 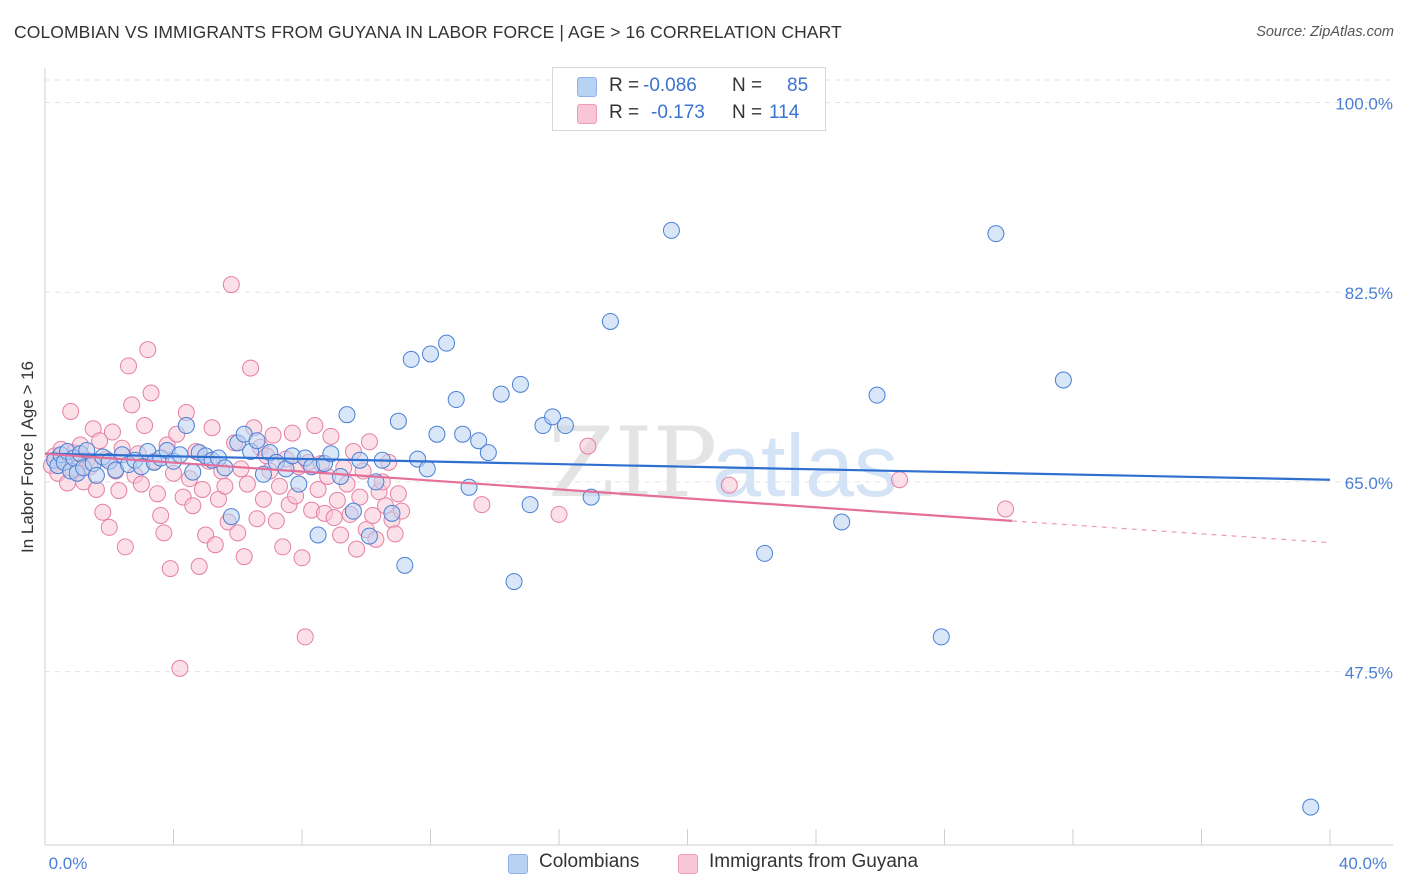 What do you see at coordinates (589, 861) in the screenshot?
I see `bottom-legend-label: Colombians` at bounding box center [589, 861].